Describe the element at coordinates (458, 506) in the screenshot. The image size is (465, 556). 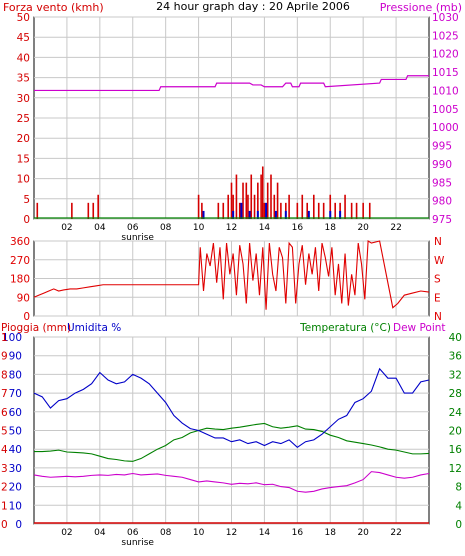
I see `temperature-tick-label: 4` at that location.